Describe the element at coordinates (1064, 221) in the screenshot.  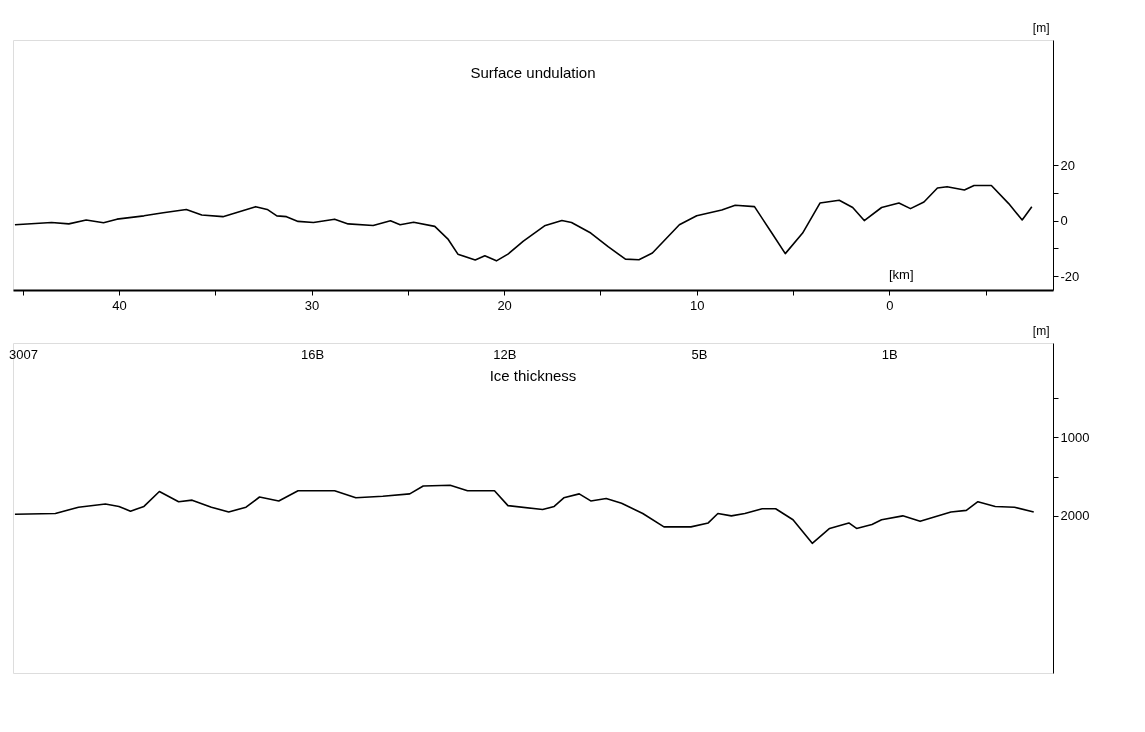
I see `y-tick-label: 0` at that location.